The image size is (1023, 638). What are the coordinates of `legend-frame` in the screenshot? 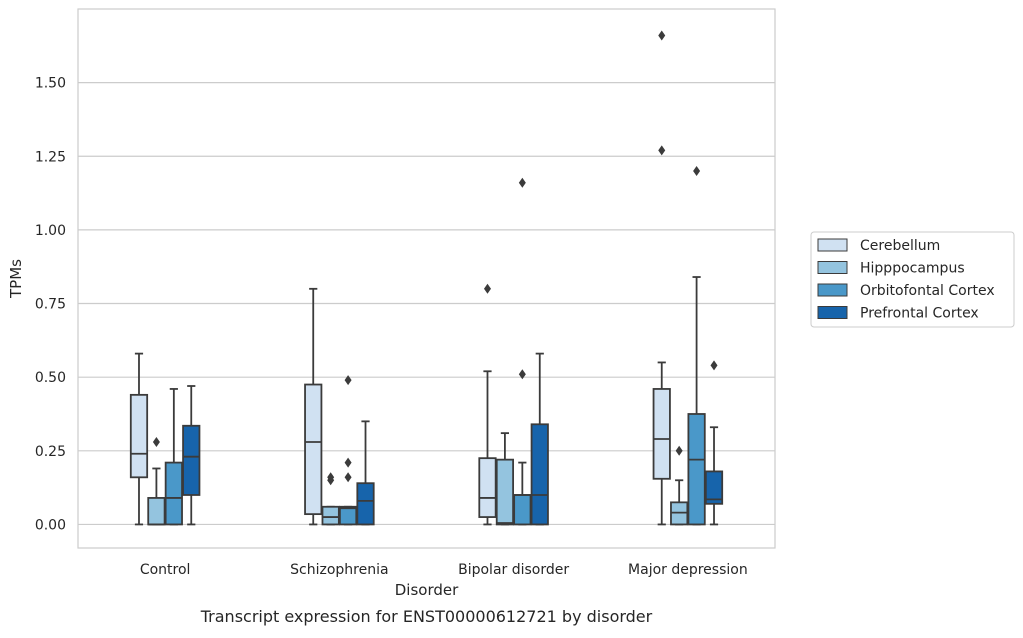 It's located at (912, 279).